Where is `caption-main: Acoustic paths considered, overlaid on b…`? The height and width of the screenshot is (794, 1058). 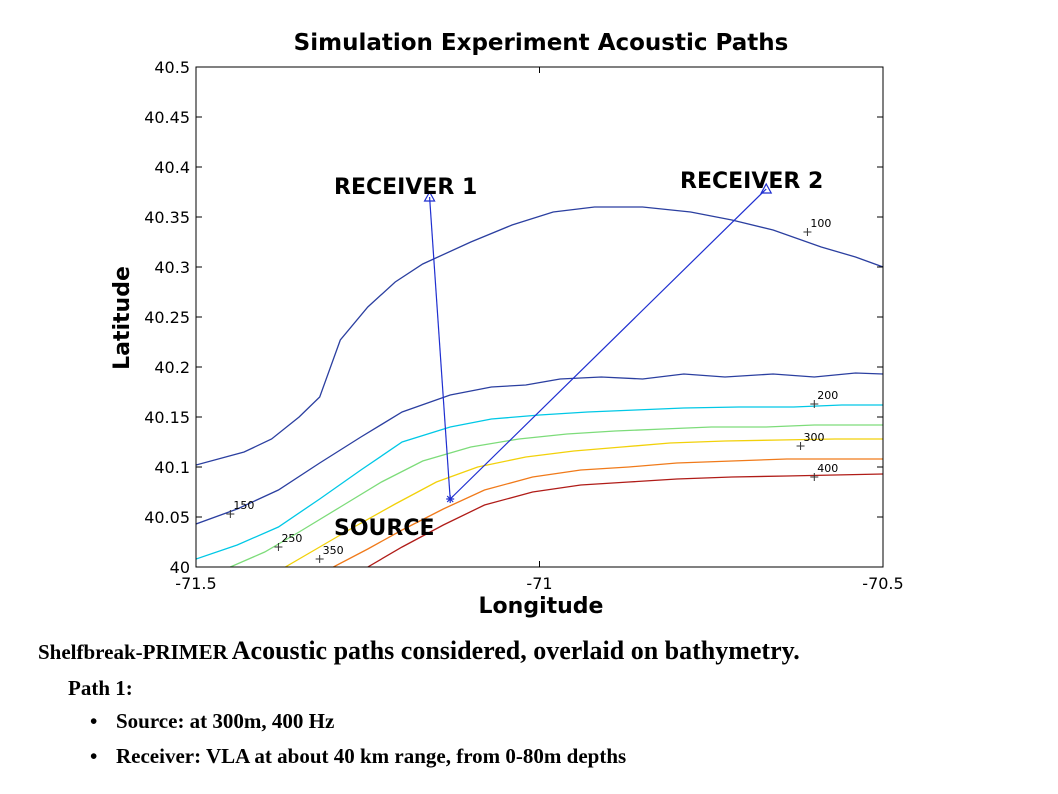
caption-main: Acoustic paths considered, overlaid on b… is located at coordinates (515, 650).